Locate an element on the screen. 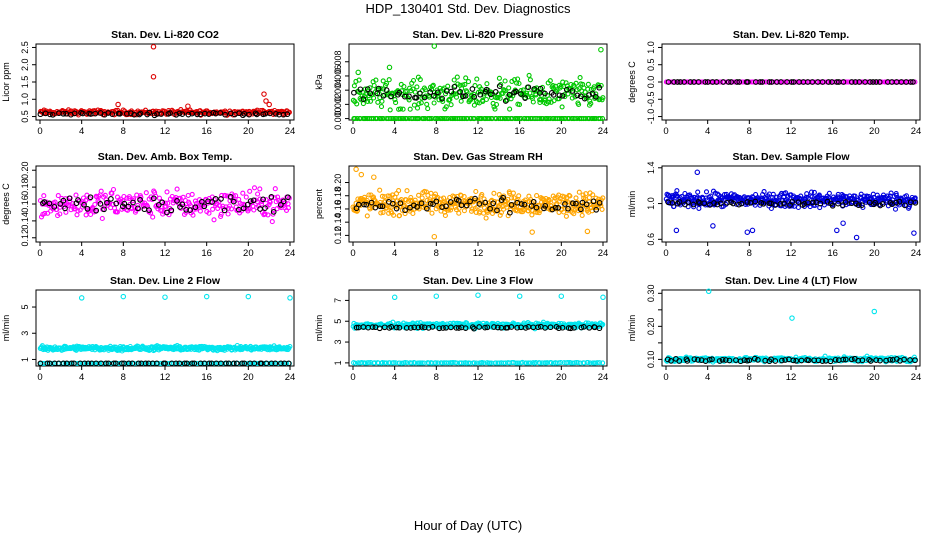  panel-title: Stan. Dev. Gas Stream RH is located at coordinates (477, 157).